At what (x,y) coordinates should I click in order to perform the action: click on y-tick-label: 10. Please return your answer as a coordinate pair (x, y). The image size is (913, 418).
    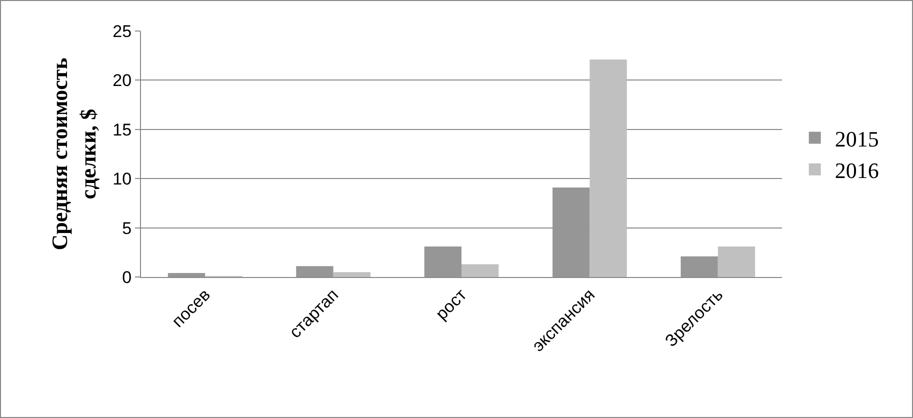
    Looking at the image, I should click on (122, 179).